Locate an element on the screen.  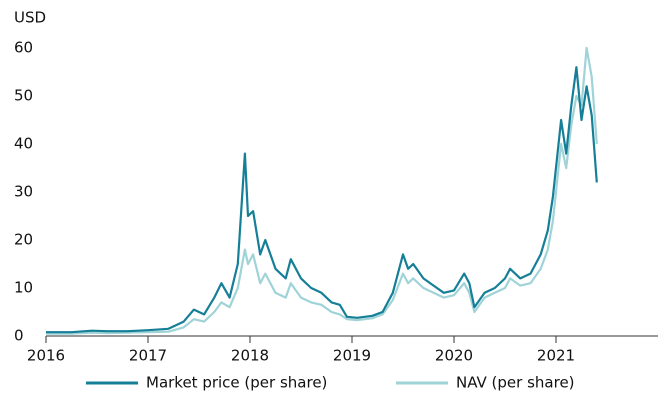
y-tick-label: 0 is located at coordinates (19, 336).